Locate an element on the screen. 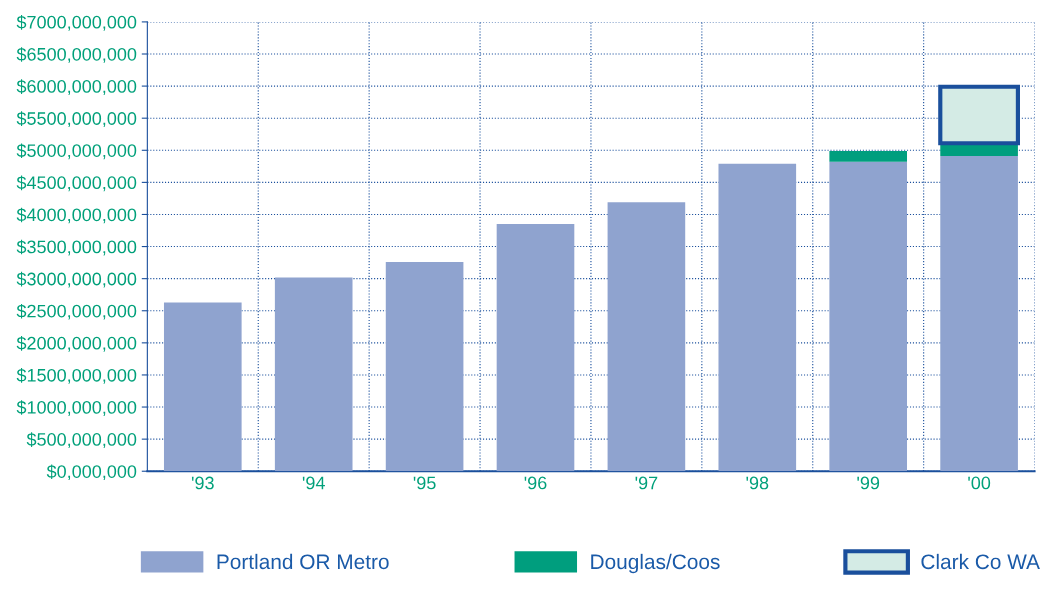 This screenshot has height=592, width=1045. y-tick-label: $2000,000,000 is located at coordinates (76, 344).